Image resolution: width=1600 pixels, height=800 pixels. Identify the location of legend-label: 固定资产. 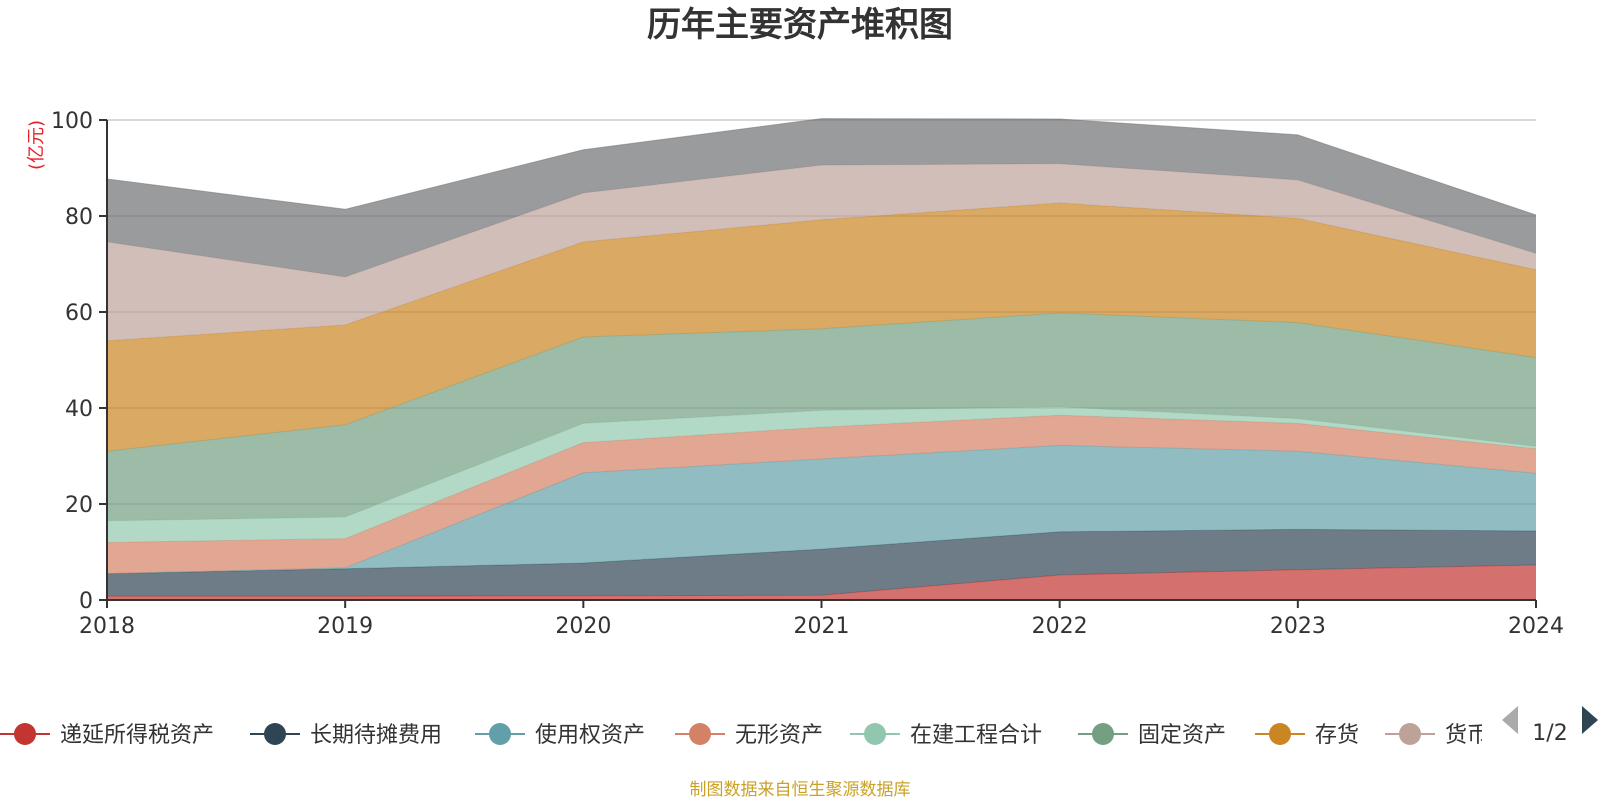
(1182, 735).